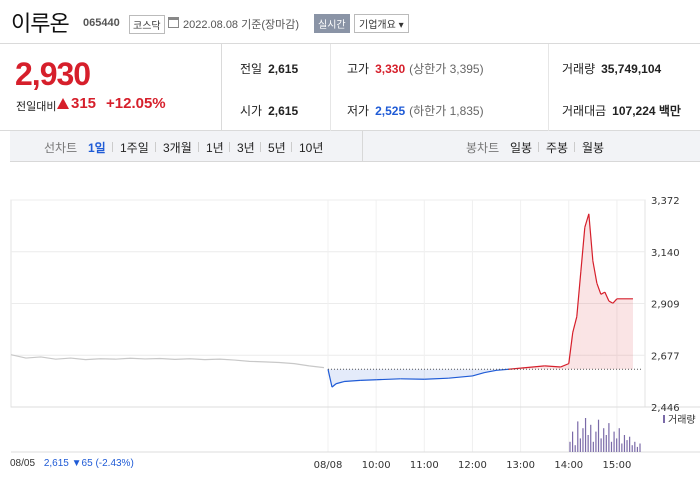 This screenshot has width=700, height=480. What do you see at coordinates (111, 87) in the screenshot?
I see `current-price-box: 2,930 전일대비 315 +12.05%` at bounding box center [111, 87].